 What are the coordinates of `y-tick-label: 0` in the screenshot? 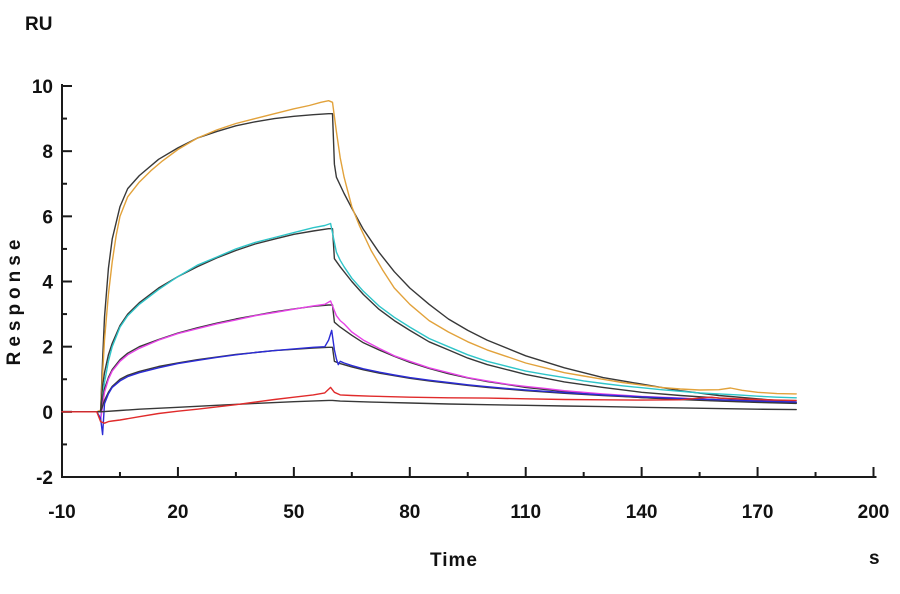 It's located at (47, 413).